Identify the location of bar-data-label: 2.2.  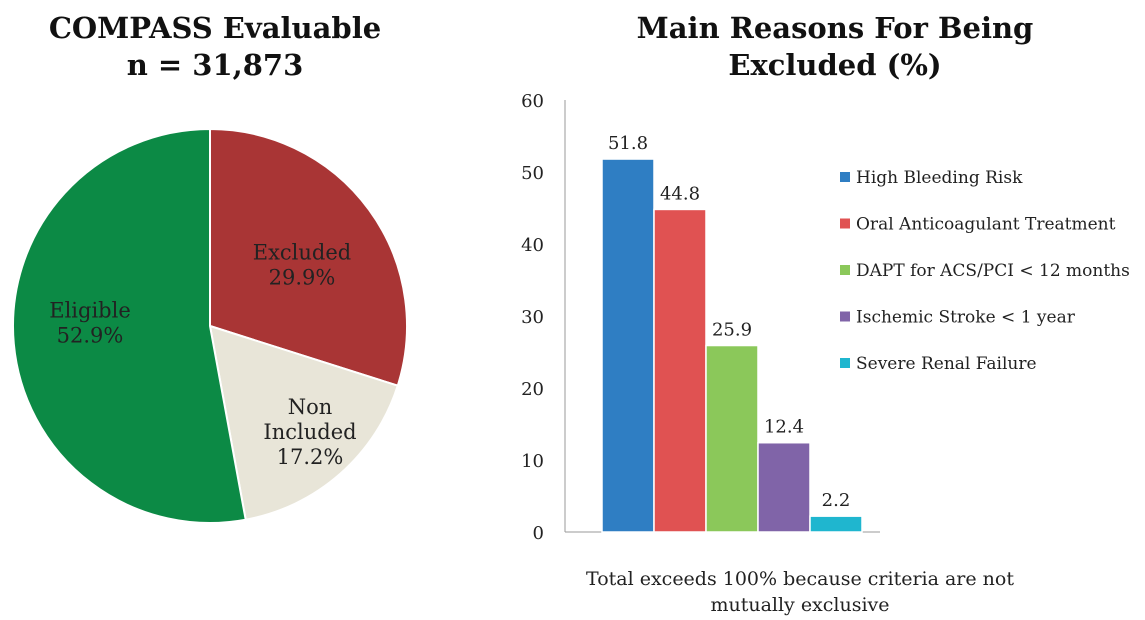
(836, 500).